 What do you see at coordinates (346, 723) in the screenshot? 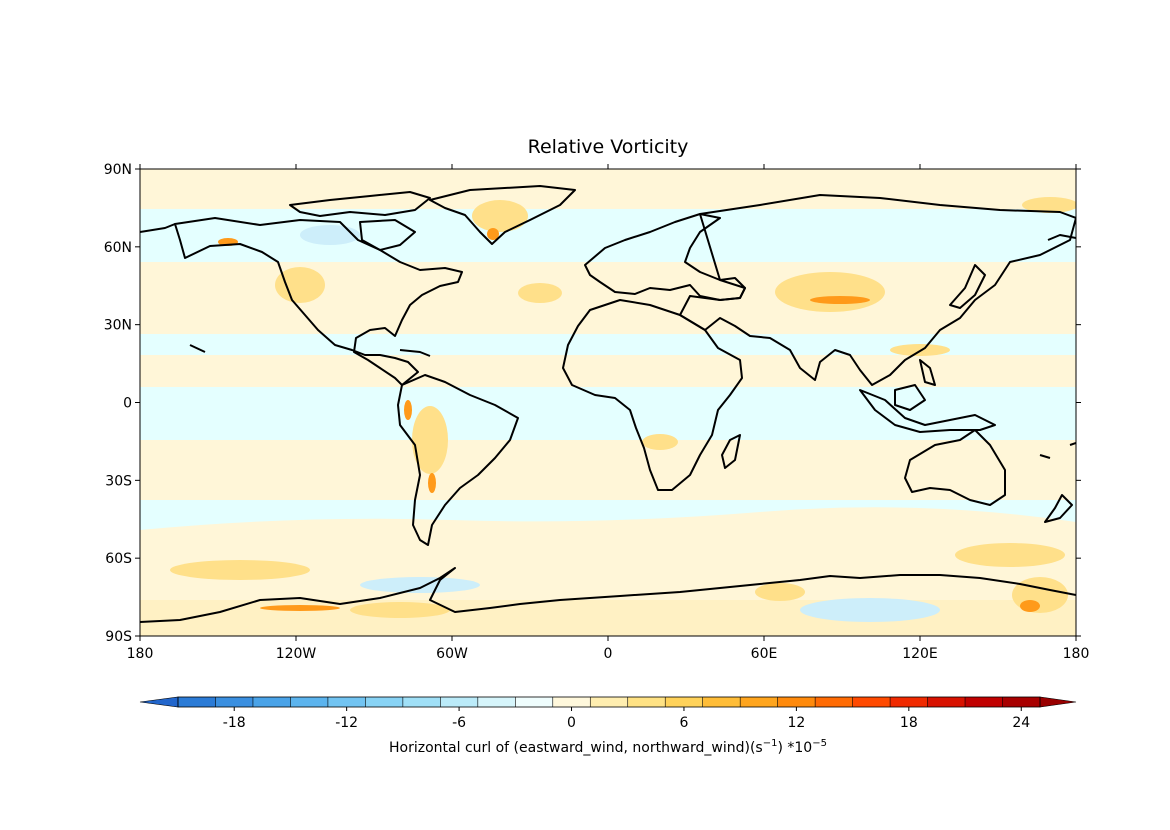
I see `colorbar-tick-label: -12` at bounding box center [346, 723].